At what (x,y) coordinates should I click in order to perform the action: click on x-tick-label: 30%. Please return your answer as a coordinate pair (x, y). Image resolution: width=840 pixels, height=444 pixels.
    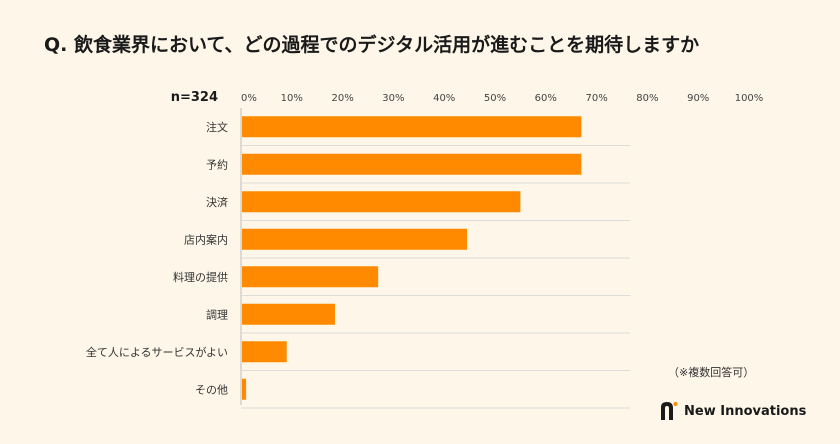
    Looking at the image, I should click on (393, 98).